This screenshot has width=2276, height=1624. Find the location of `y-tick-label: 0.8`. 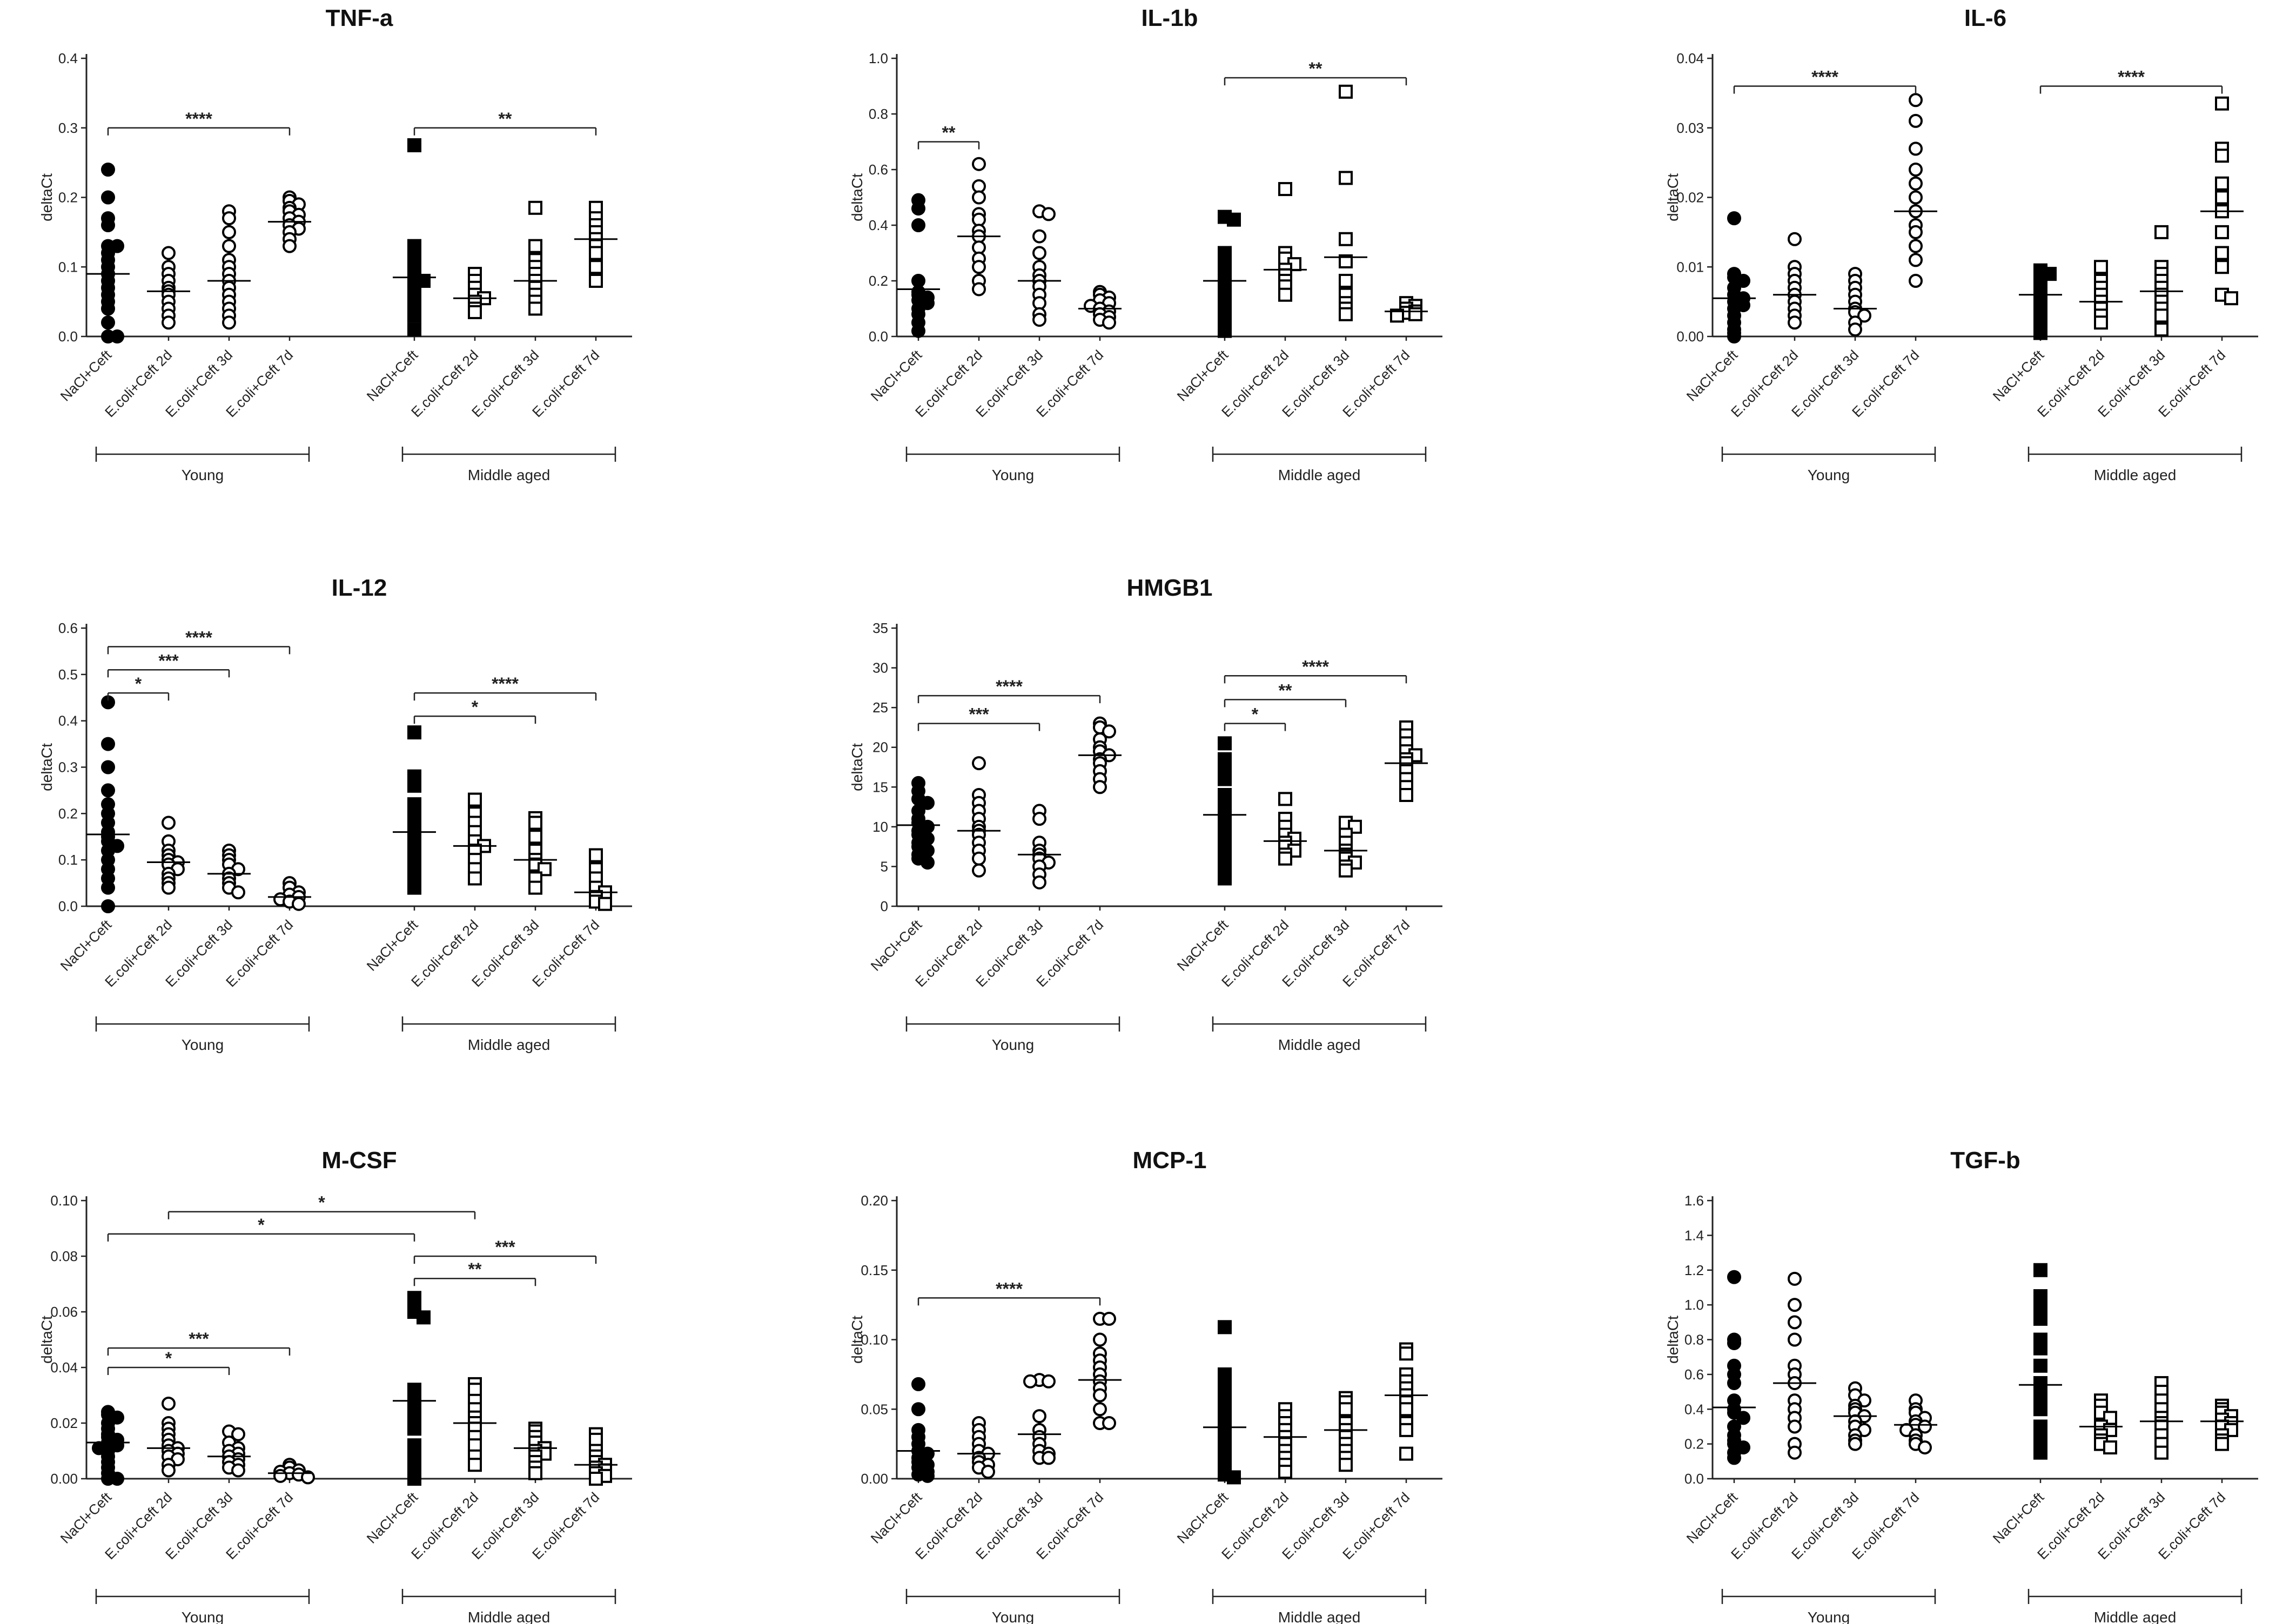

y-tick-label: 0.8 is located at coordinates (879, 114).